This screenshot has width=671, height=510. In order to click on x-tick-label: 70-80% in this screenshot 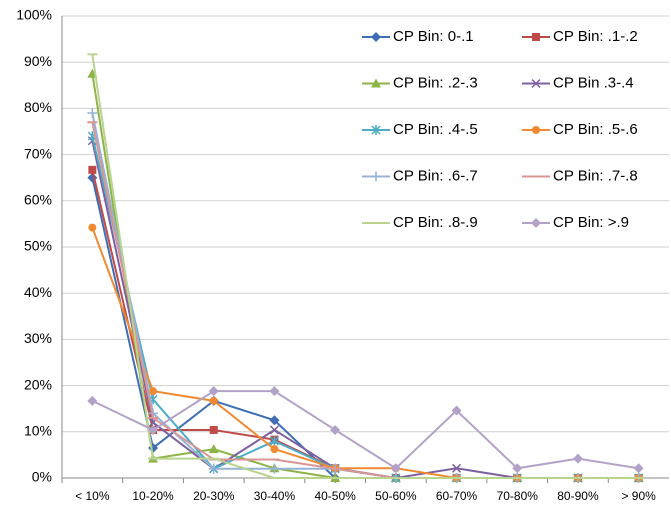, I will do `click(518, 496)`.